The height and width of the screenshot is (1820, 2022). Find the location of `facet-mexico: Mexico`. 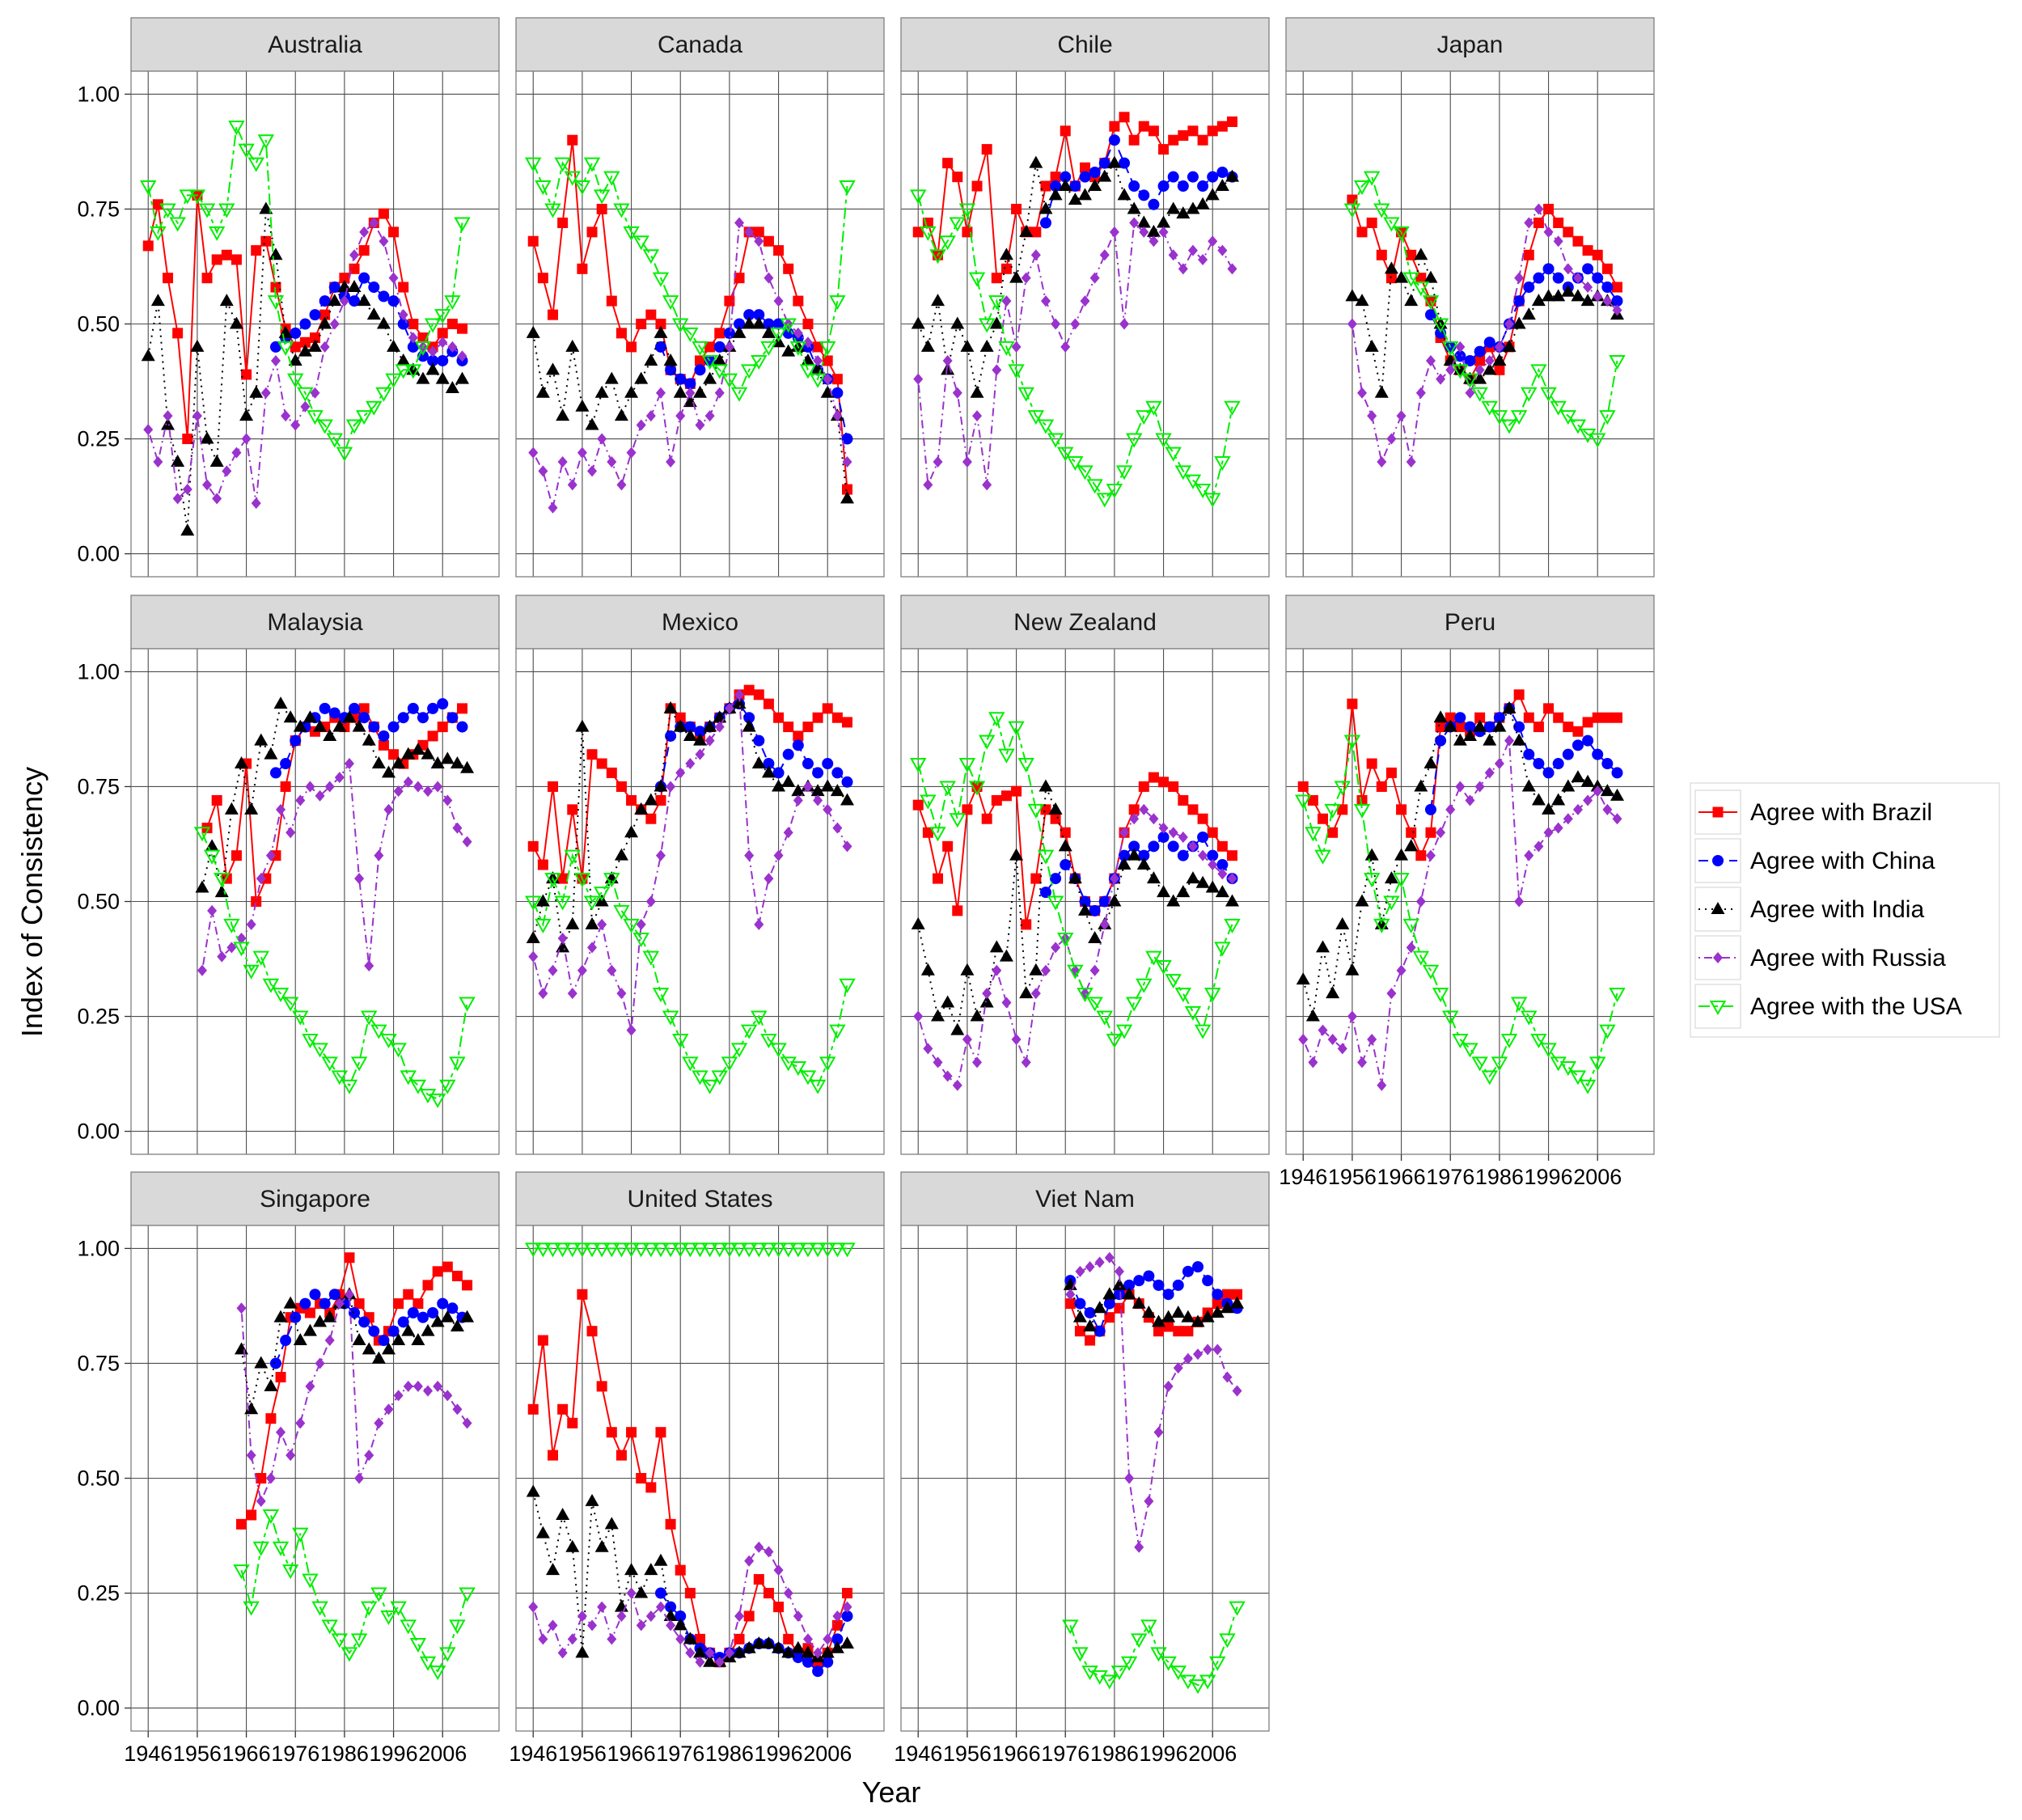

facet-mexico: Mexico is located at coordinates (700, 875).